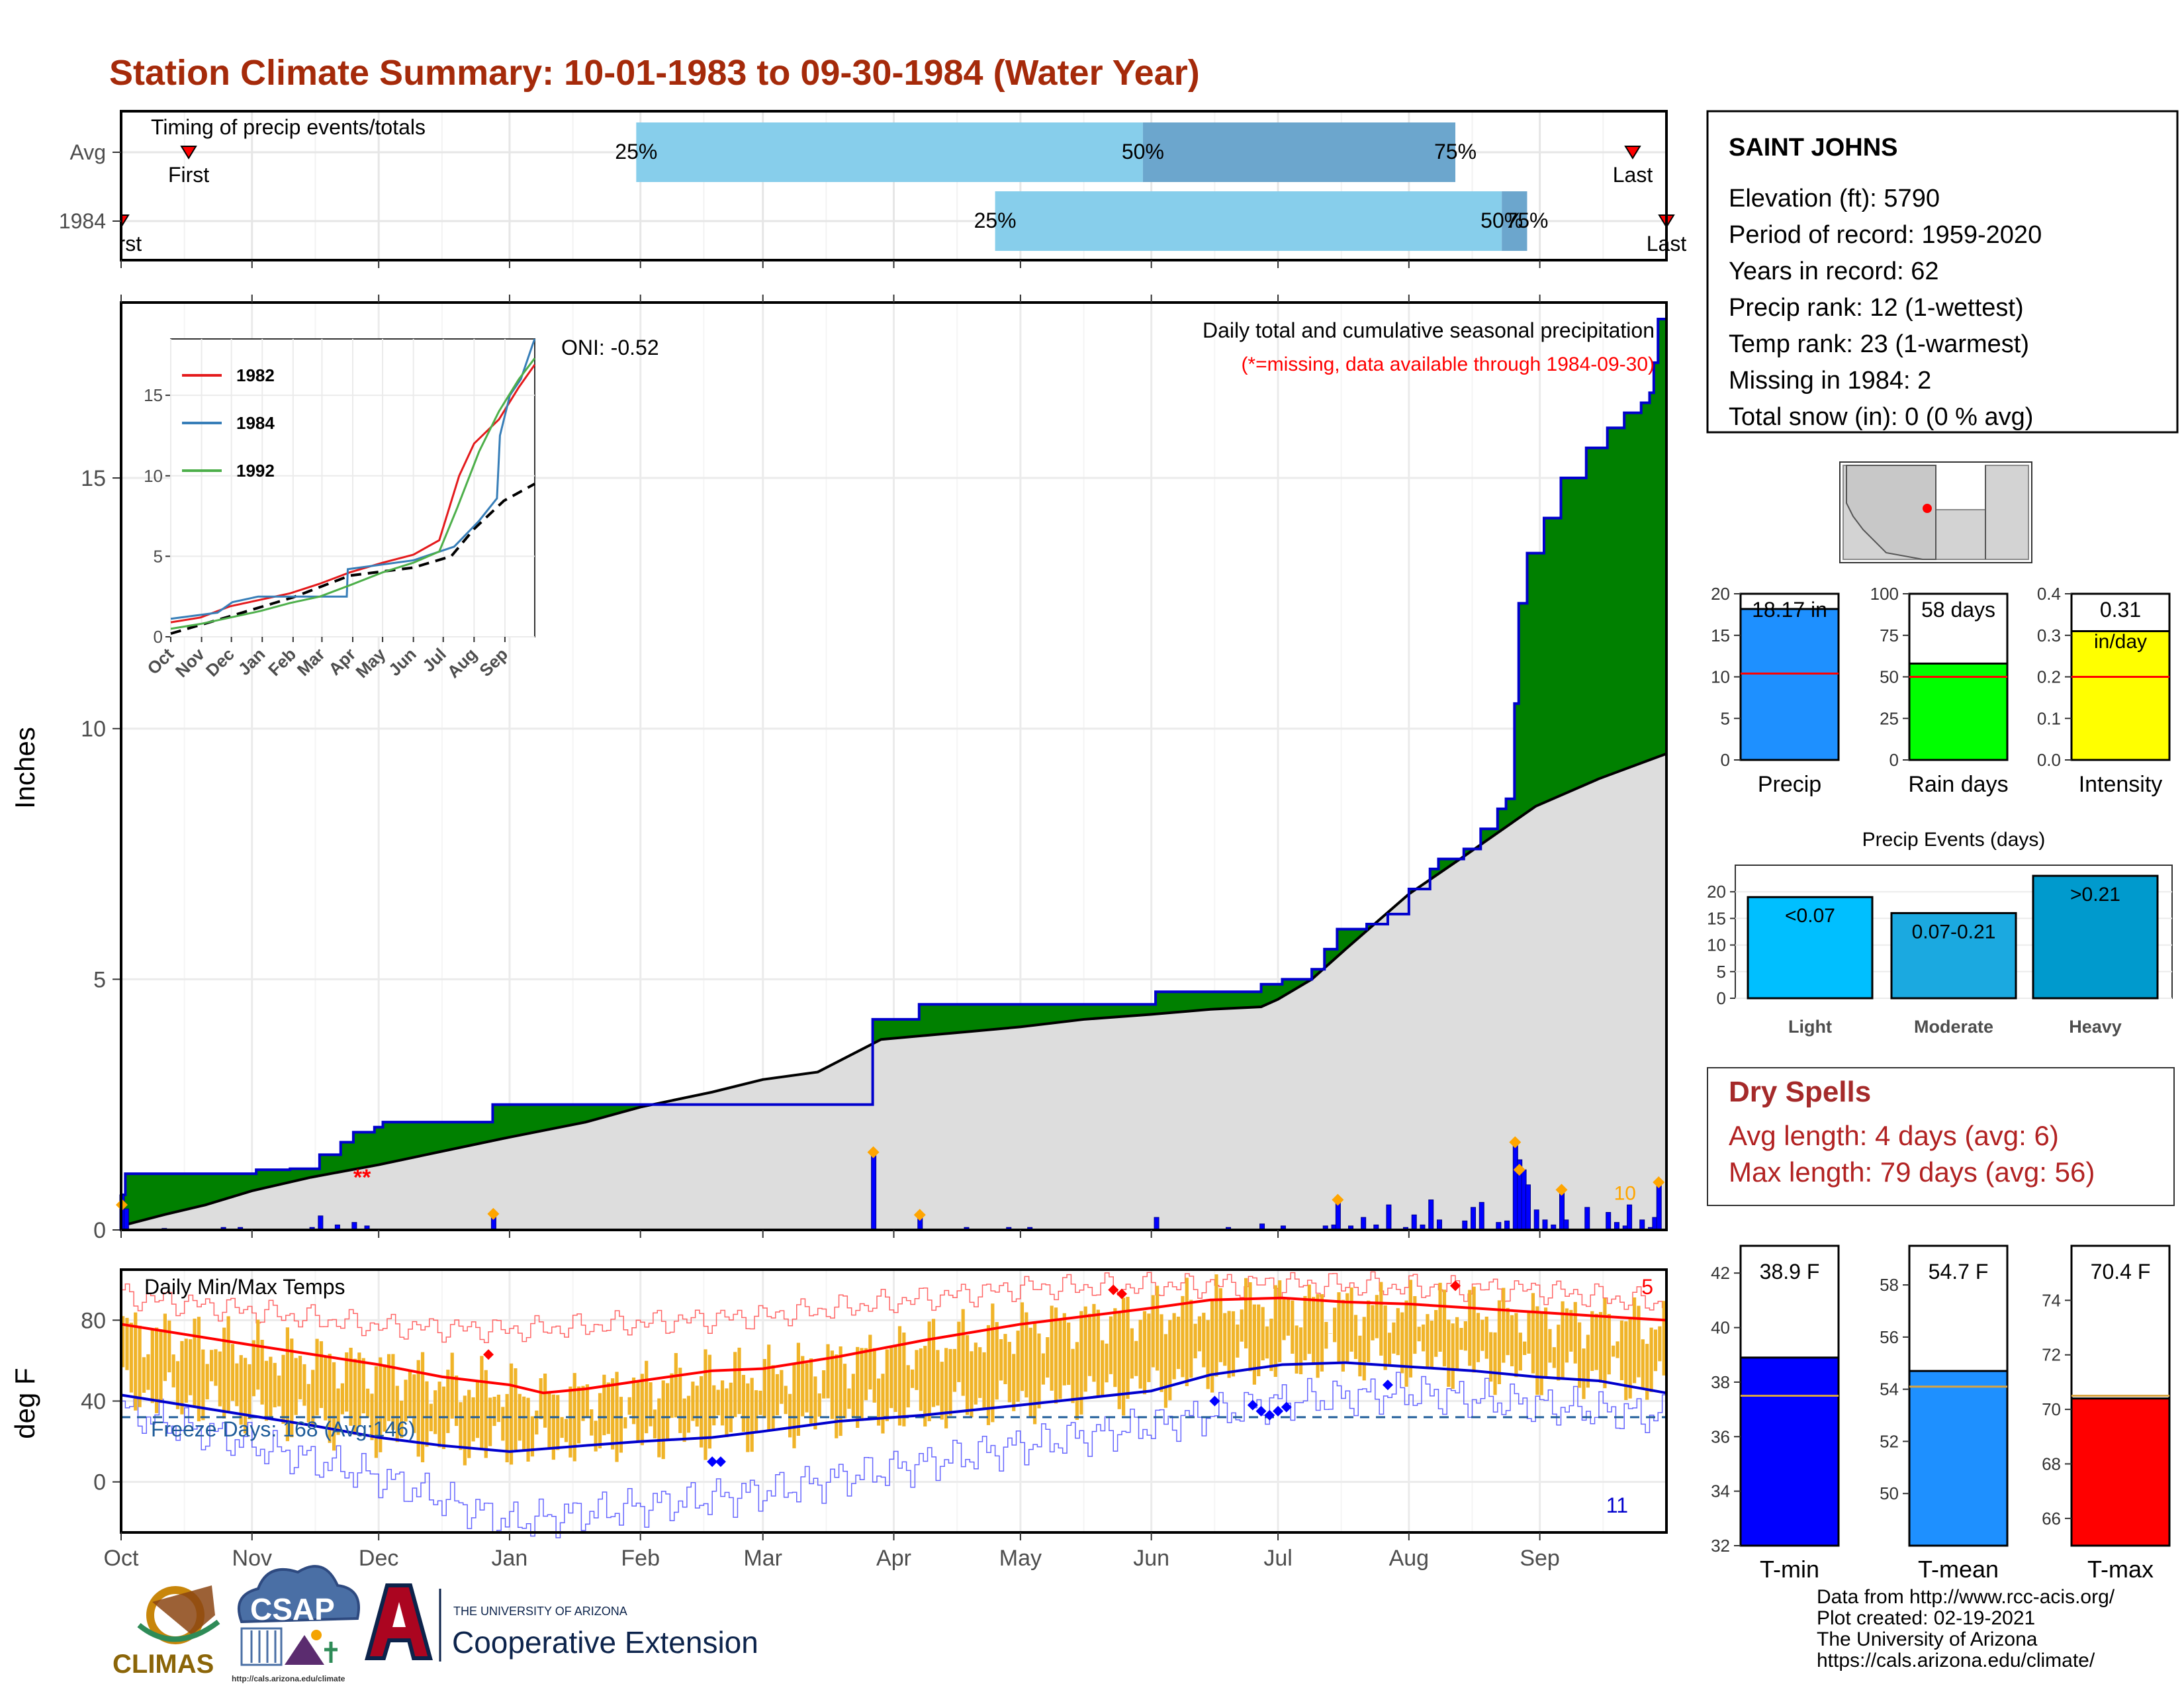  I want to click on temp-summary-bar, so click(2120, 1472).